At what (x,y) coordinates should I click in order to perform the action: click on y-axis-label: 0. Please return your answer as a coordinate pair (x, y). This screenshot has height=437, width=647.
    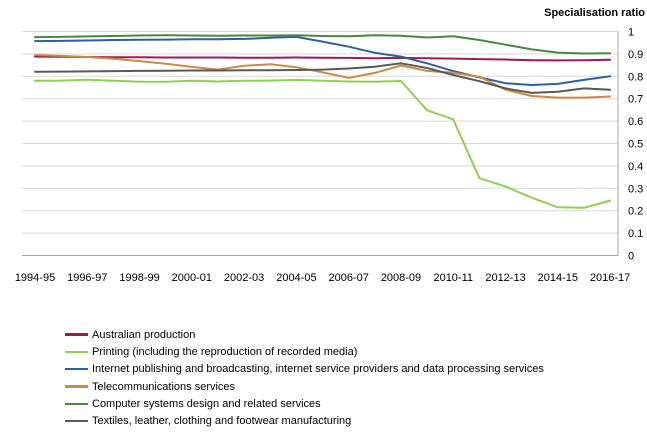
    Looking at the image, I should click on (631, 257).